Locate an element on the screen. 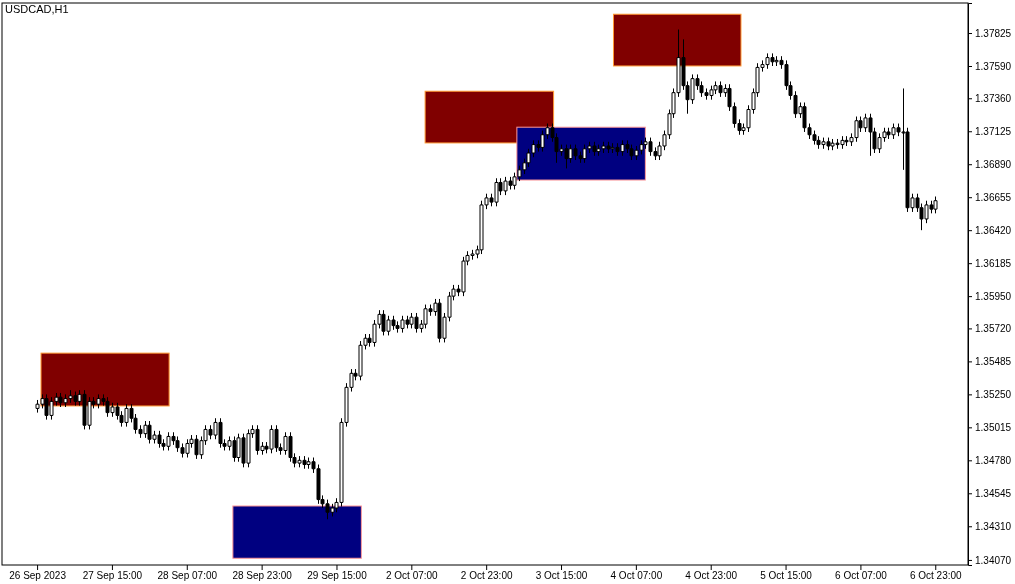  y-tick-label: 1.36420 is located at coordinates (993, 230).